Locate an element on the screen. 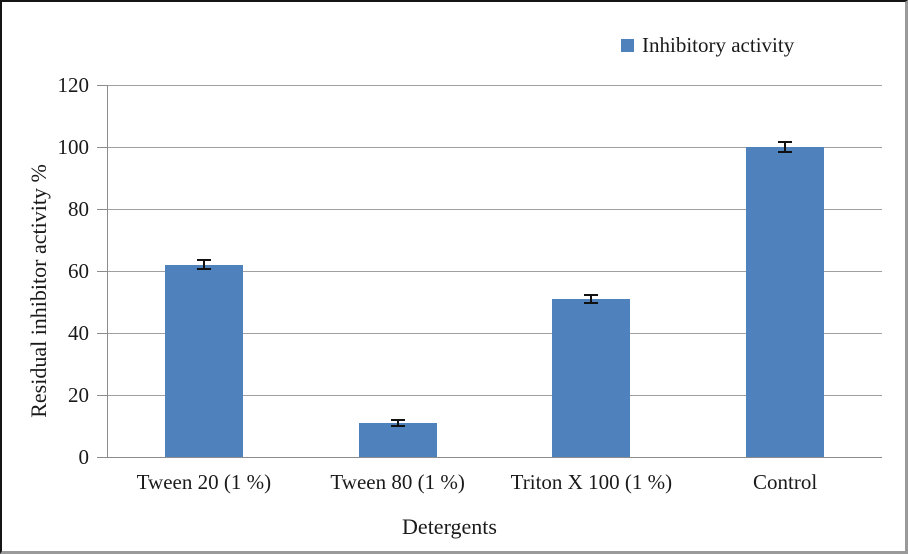  x-axis-title: Detergents is located at coordinates (449, 526).